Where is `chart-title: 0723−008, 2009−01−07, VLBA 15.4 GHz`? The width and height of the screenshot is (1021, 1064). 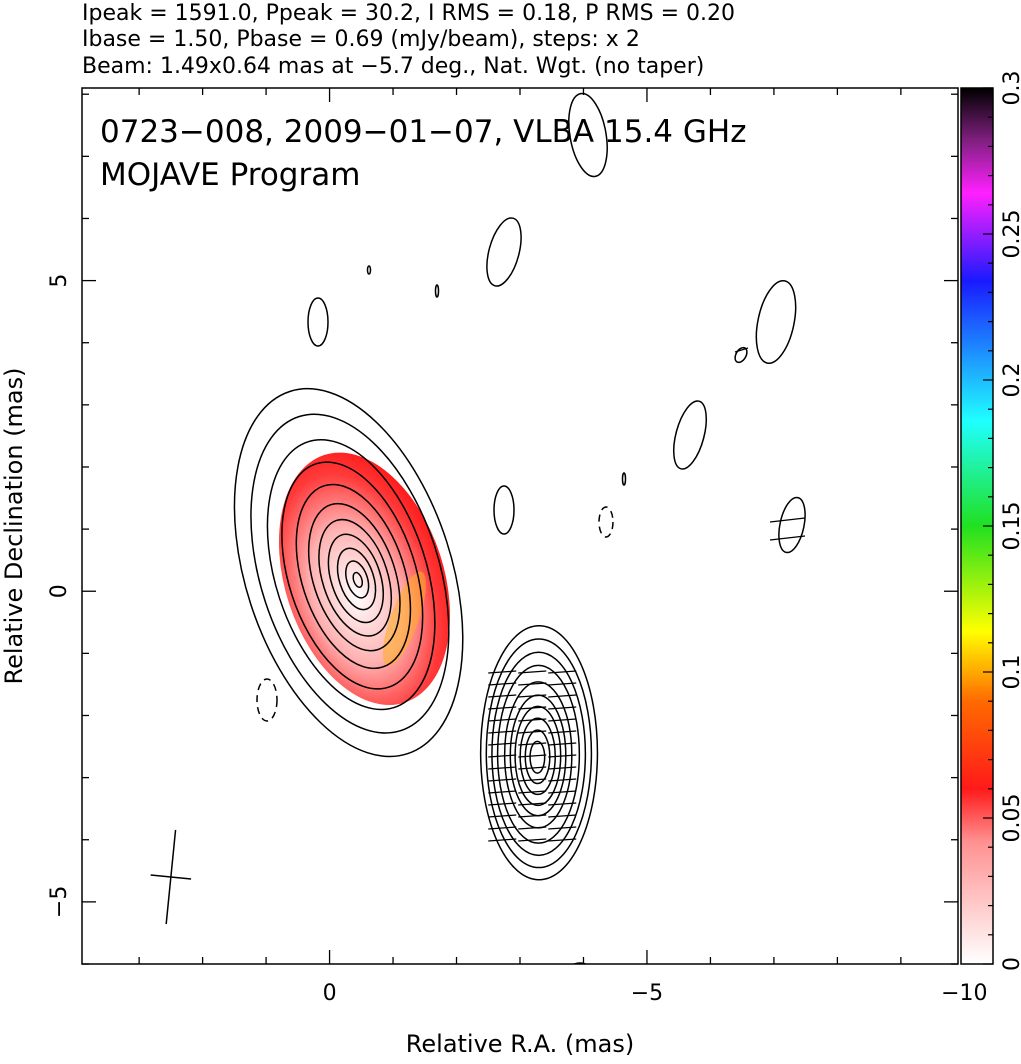 chart-title: 0723−008, 2009−01−07, VLBA 15.4 GHz is located at coordinates (423, 132).